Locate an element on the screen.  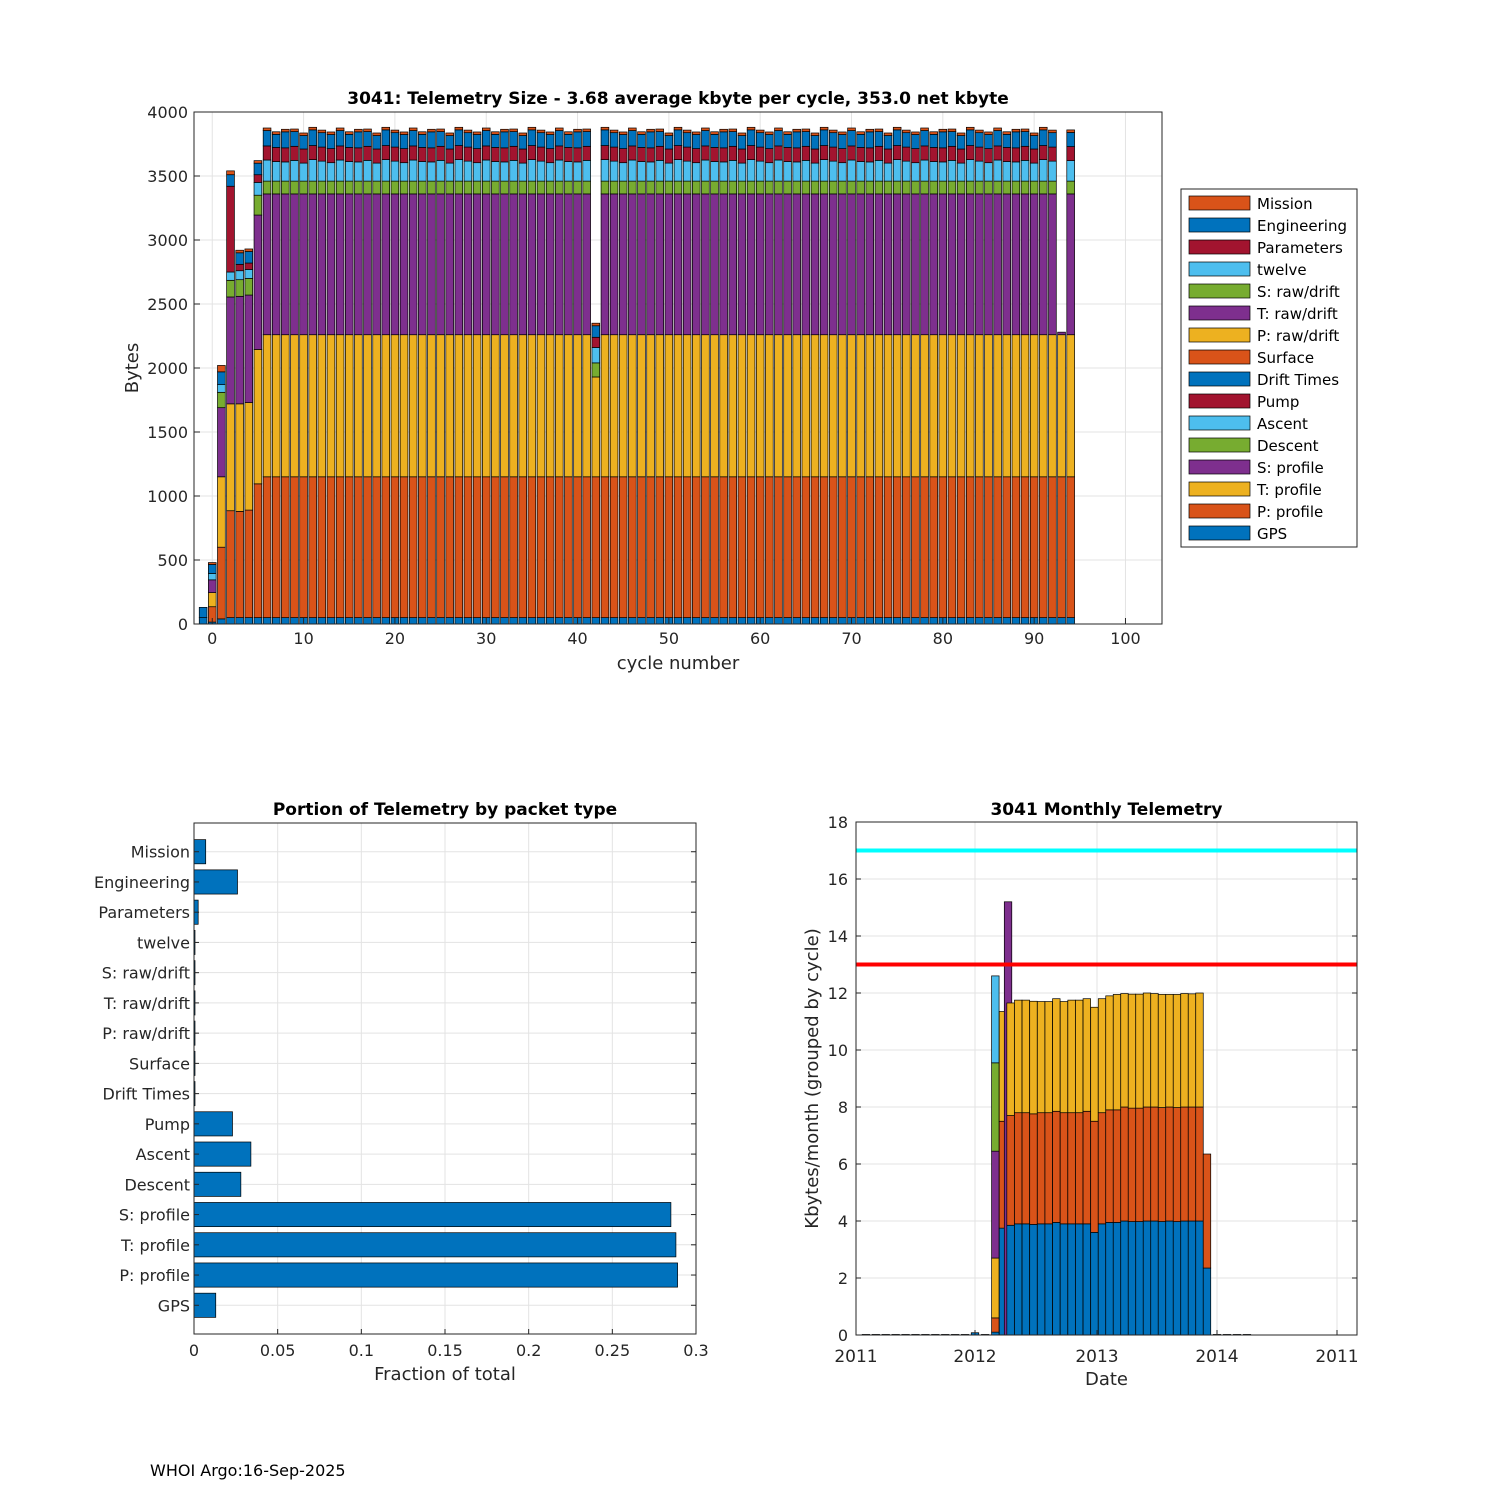
y-tick-label: 3500 is located at coordinates (167, 176).